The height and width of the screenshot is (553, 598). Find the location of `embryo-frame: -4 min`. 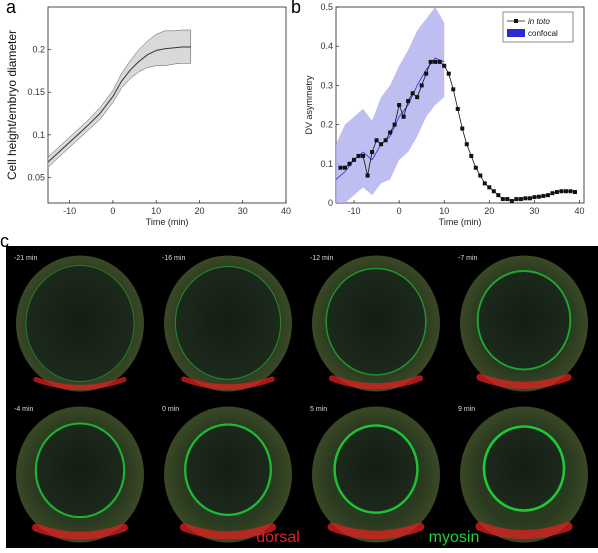

embryo-frame: -4 min is located at coordinates (79, 474).